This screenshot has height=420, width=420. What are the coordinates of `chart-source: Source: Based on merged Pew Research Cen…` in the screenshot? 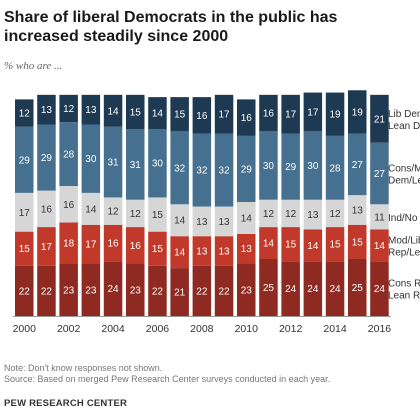 It's located at (167, 379).